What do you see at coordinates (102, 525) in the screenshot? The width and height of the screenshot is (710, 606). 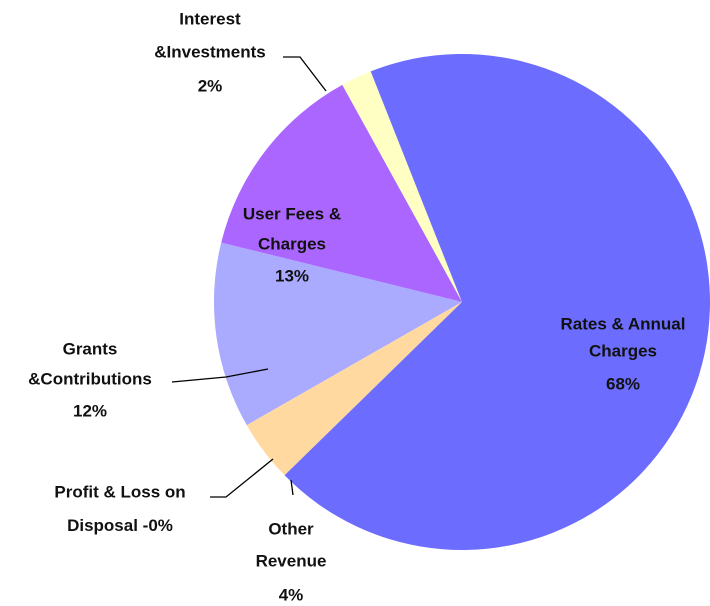 I see `category-label: Disposal` at bounding box center [102, 525].